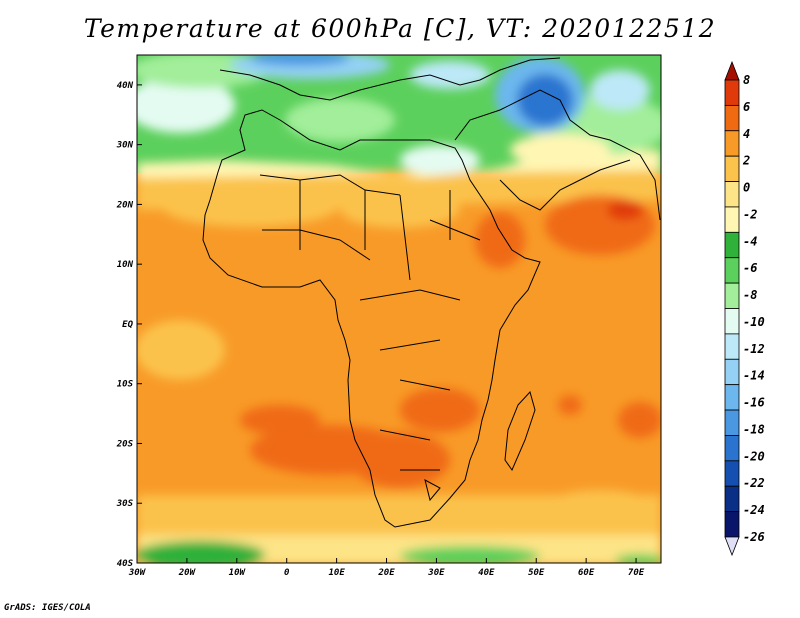 Image resolution: width=800 pixels, height=618 pixels. I want to click on colorbar-label: 2, so click(746, 161).